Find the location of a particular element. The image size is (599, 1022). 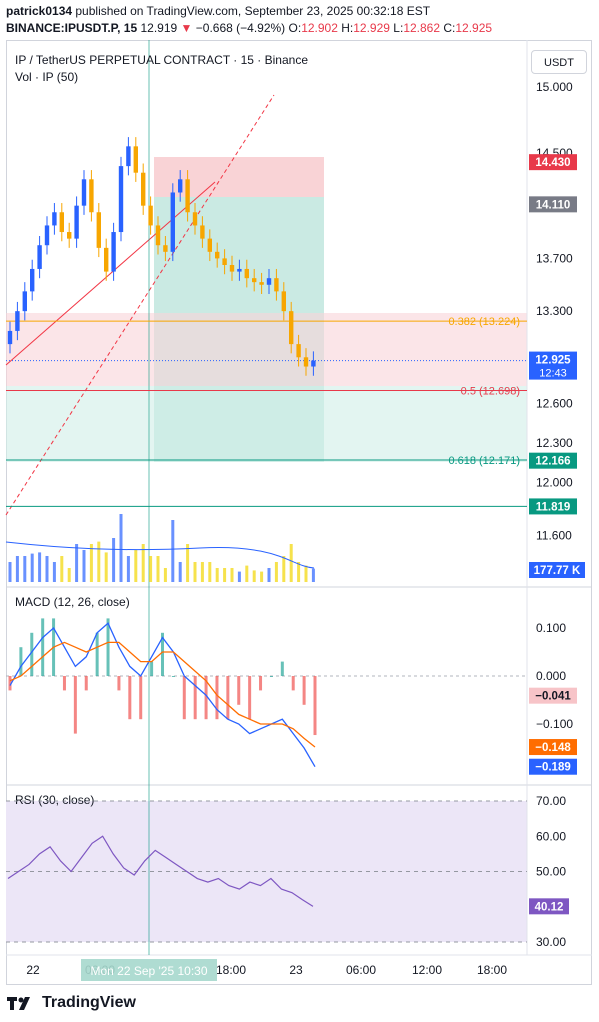

rsi-tick-label: 50.00 is located at coordinates (551, 872).